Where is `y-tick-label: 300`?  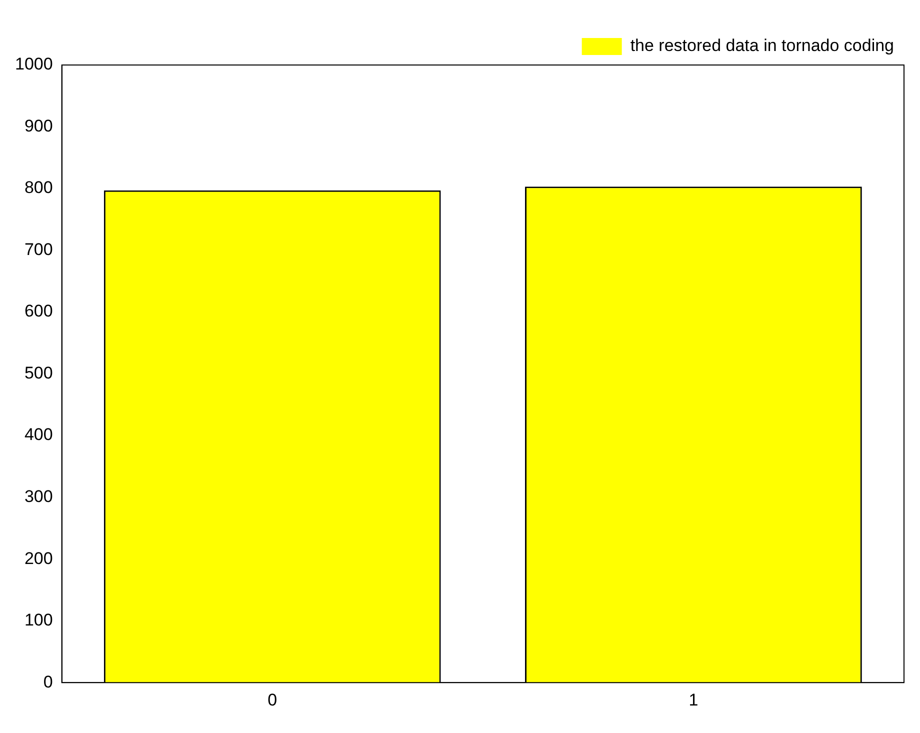
y-tick-label: 300 is located at coordinates (38, 496).